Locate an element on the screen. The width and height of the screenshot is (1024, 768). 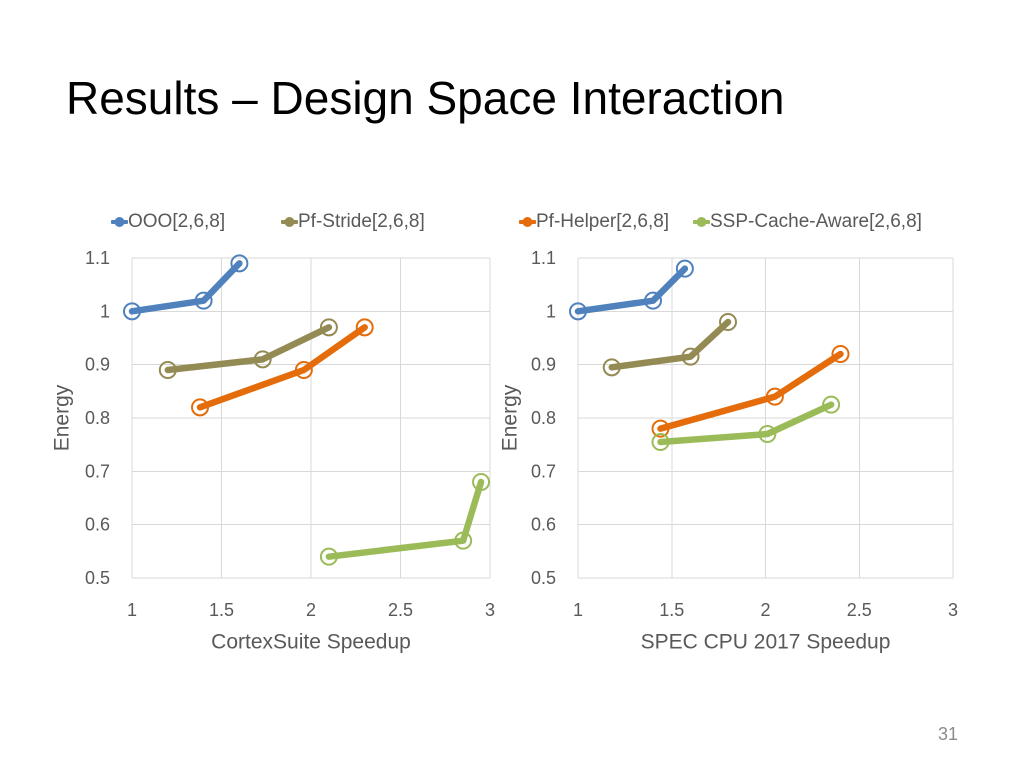
legend-marker-ssp-cache-aware-icon is located at coordinates (701, 222).